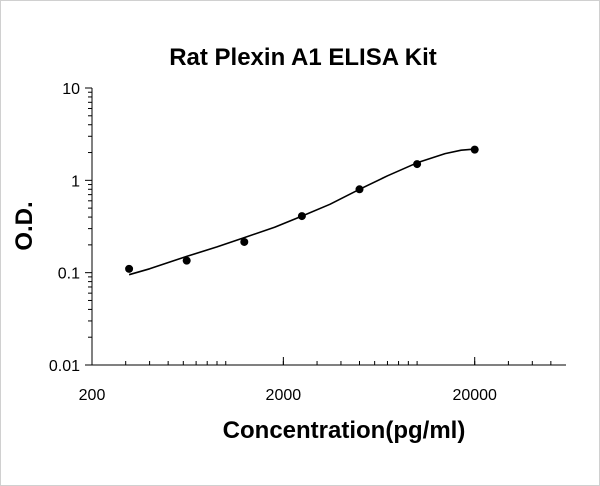 This screenshot has width=600, height=486. I want to click on chart-title: Rat Plexin A1 ELISA Kit, so click(303, 57).